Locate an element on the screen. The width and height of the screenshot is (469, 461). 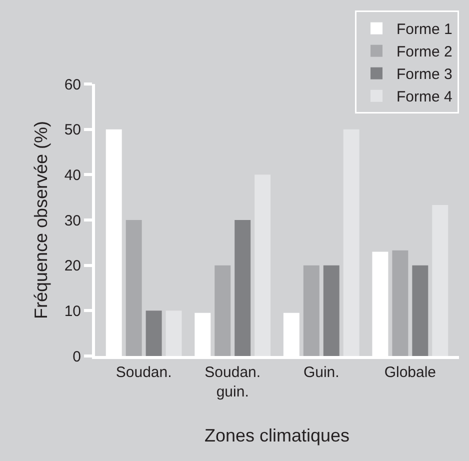
legend-label: Forme 1 is located at coordinates (424, 29).